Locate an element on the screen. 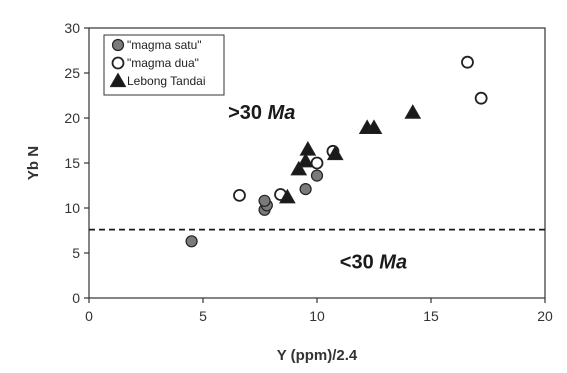 Image resolution: width=567 pixels, height=373 pixels. annotation-younger-unit: Ma is located at coordinates (393, 262).